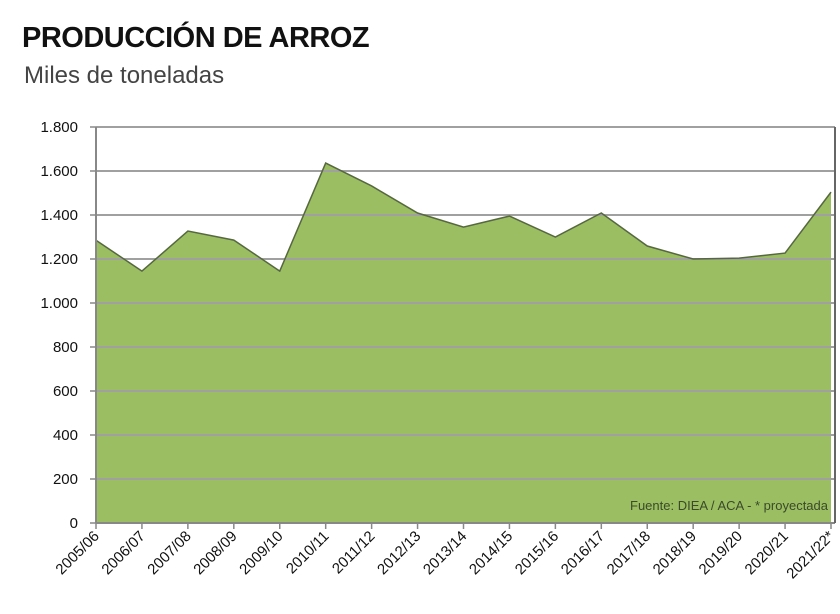 This screenshot has width=840, height=614. I want to click on y-tick-label: 400, so click(65, 435).